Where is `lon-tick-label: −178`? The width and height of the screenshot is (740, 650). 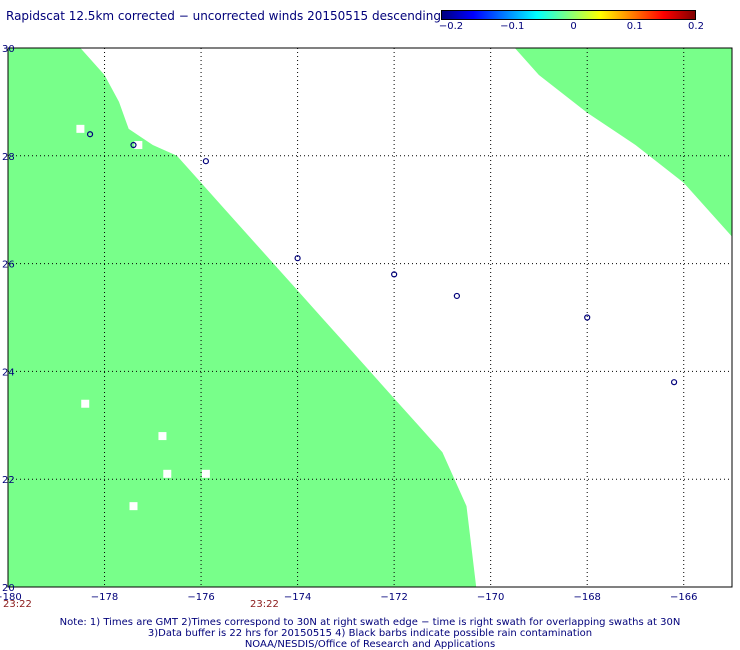 lon-tick-label: −178 is located at coordinates (104, 597).